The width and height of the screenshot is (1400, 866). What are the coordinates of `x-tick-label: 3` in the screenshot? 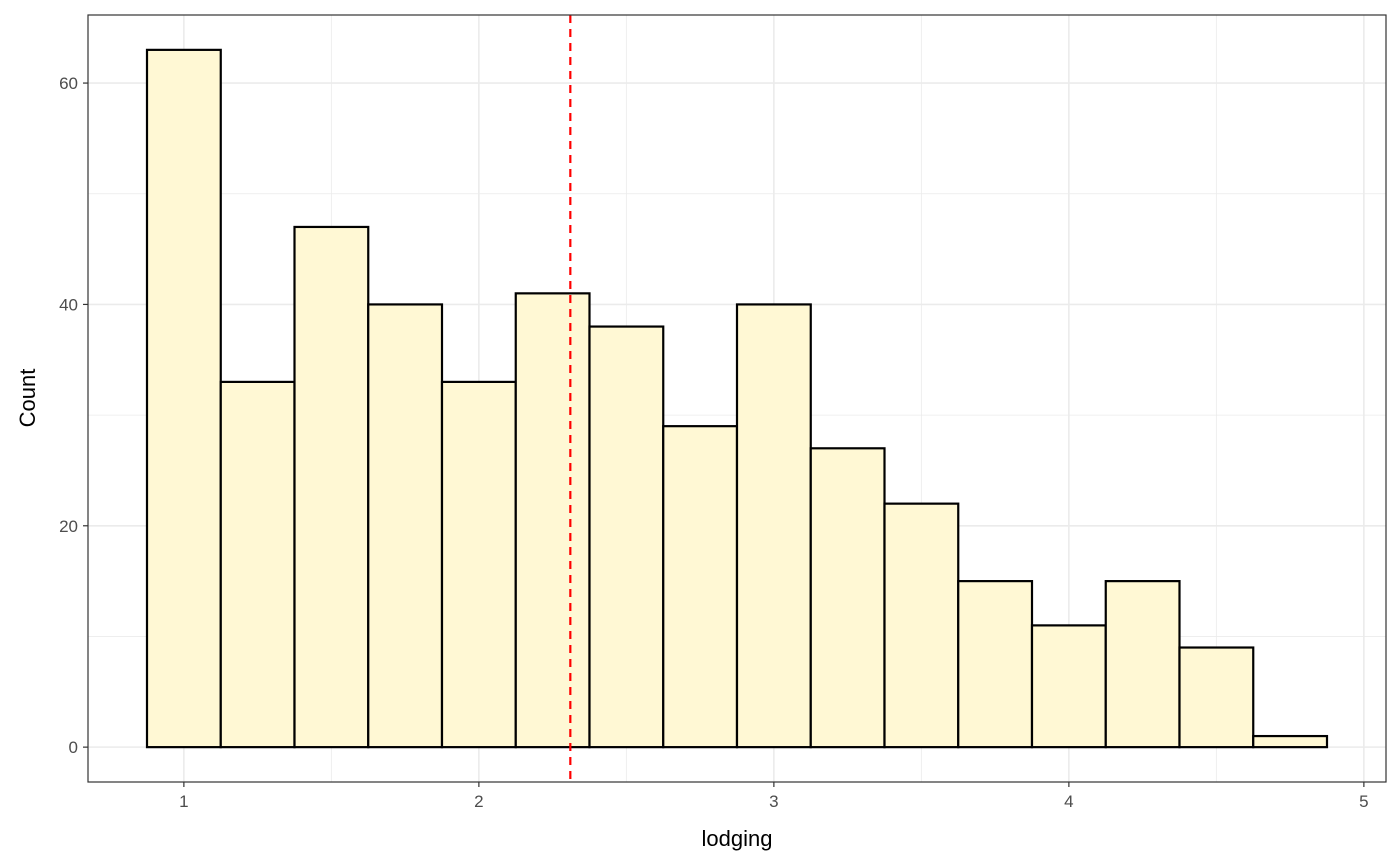 It's located at (773, 801).